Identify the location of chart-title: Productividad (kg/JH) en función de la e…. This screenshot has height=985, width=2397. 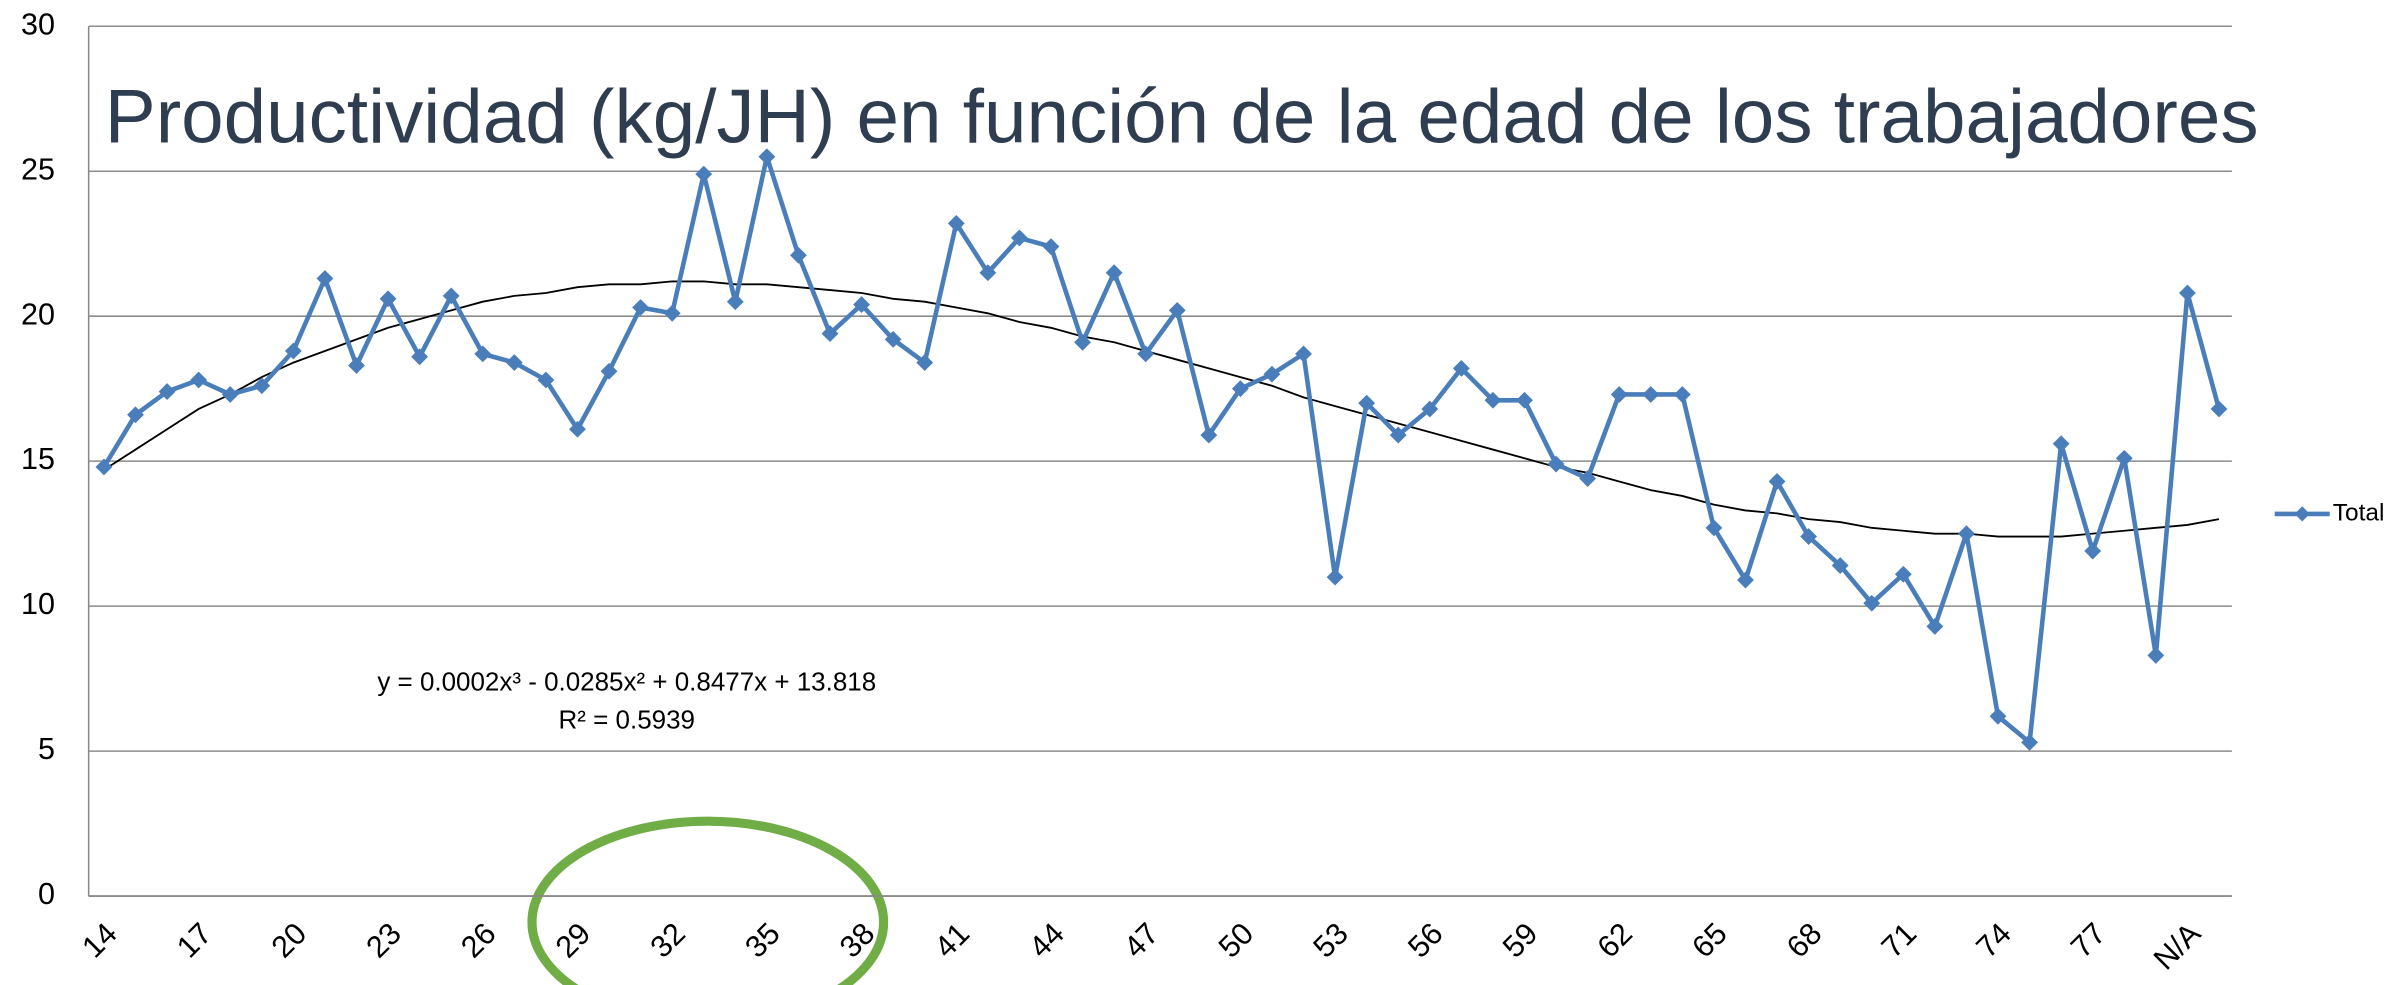
(1182, 117).